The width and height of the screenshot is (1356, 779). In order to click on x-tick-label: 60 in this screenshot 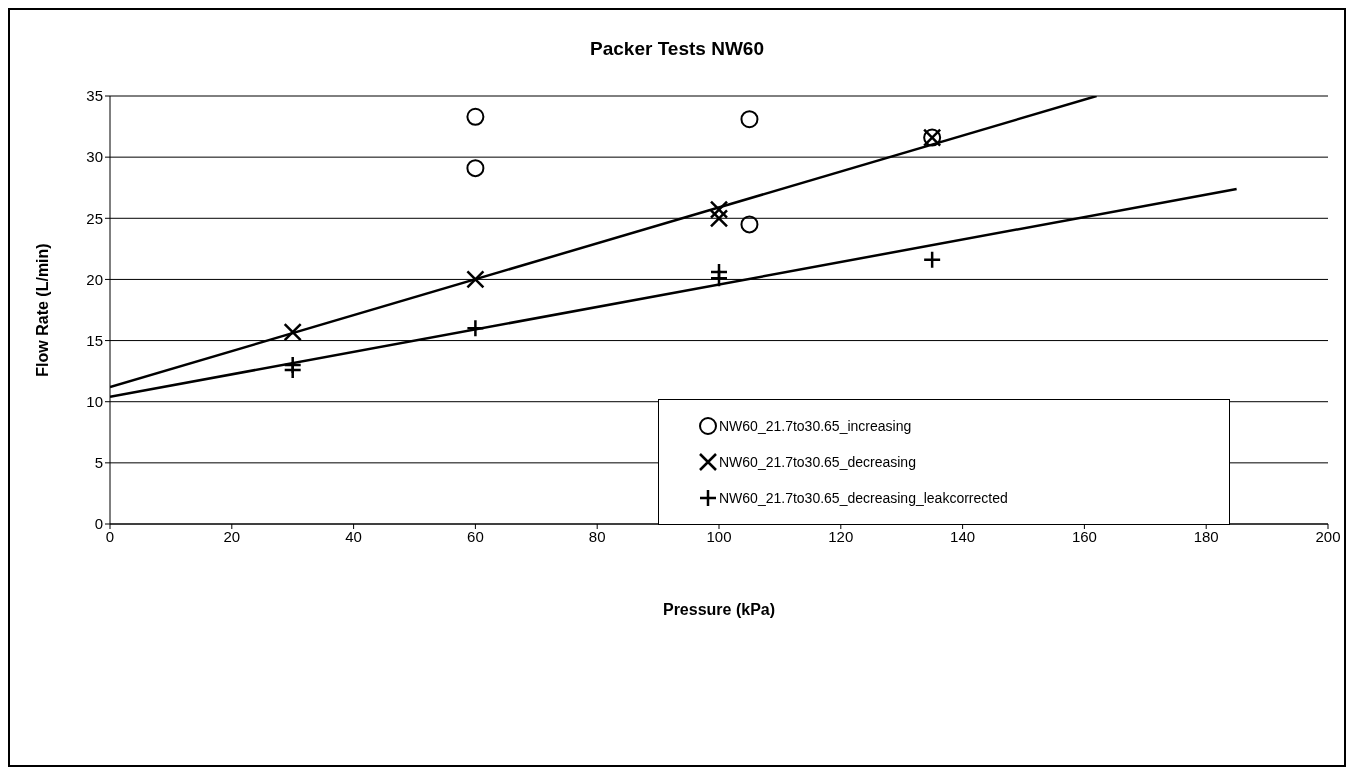, I will do `click(475, 536)`.